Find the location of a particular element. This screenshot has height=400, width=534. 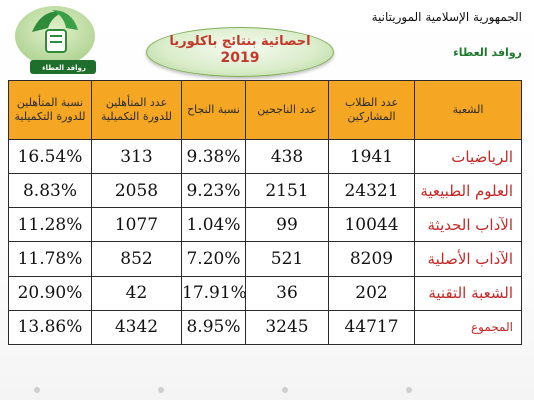

cell-passed: 521 is located at coordinates (287, 259).